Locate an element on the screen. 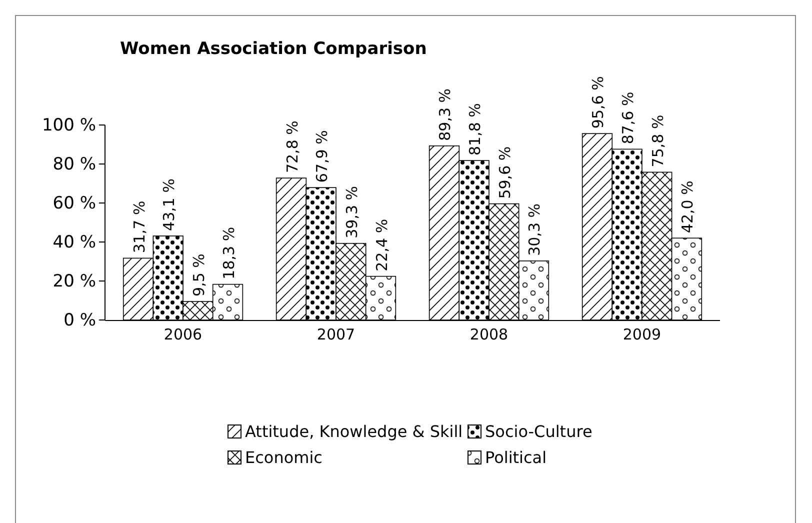  data-label: 42,0 % is located at coordinates (687, 207).